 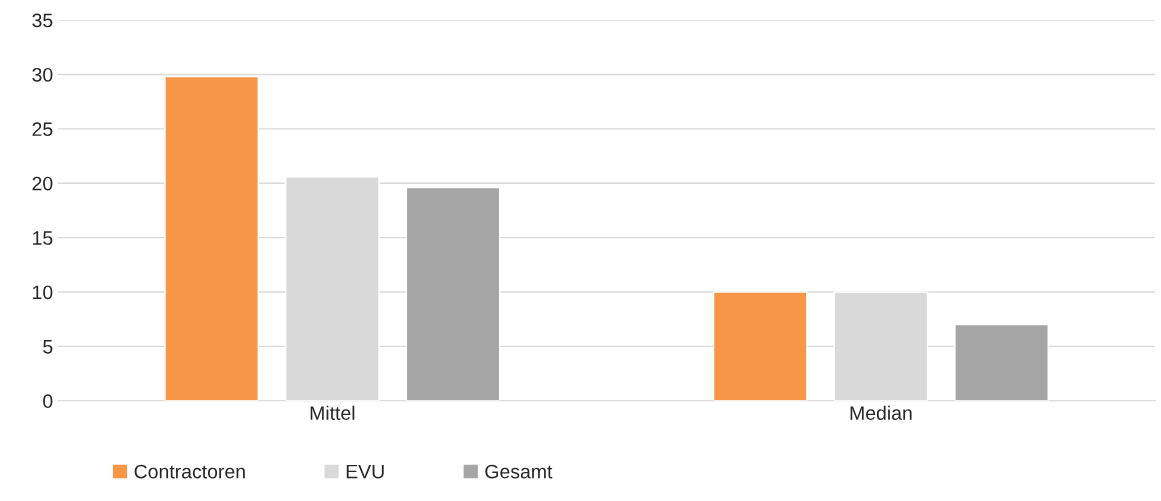 I want to click on legend-label: Gesamt, so click(x=519, y=471).